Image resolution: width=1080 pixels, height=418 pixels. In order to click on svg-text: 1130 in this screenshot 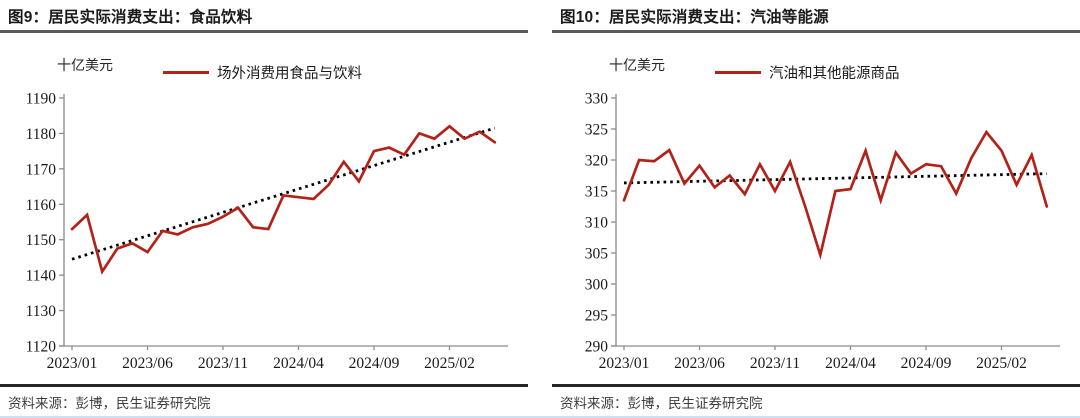, I will do `click(41, 311)`.